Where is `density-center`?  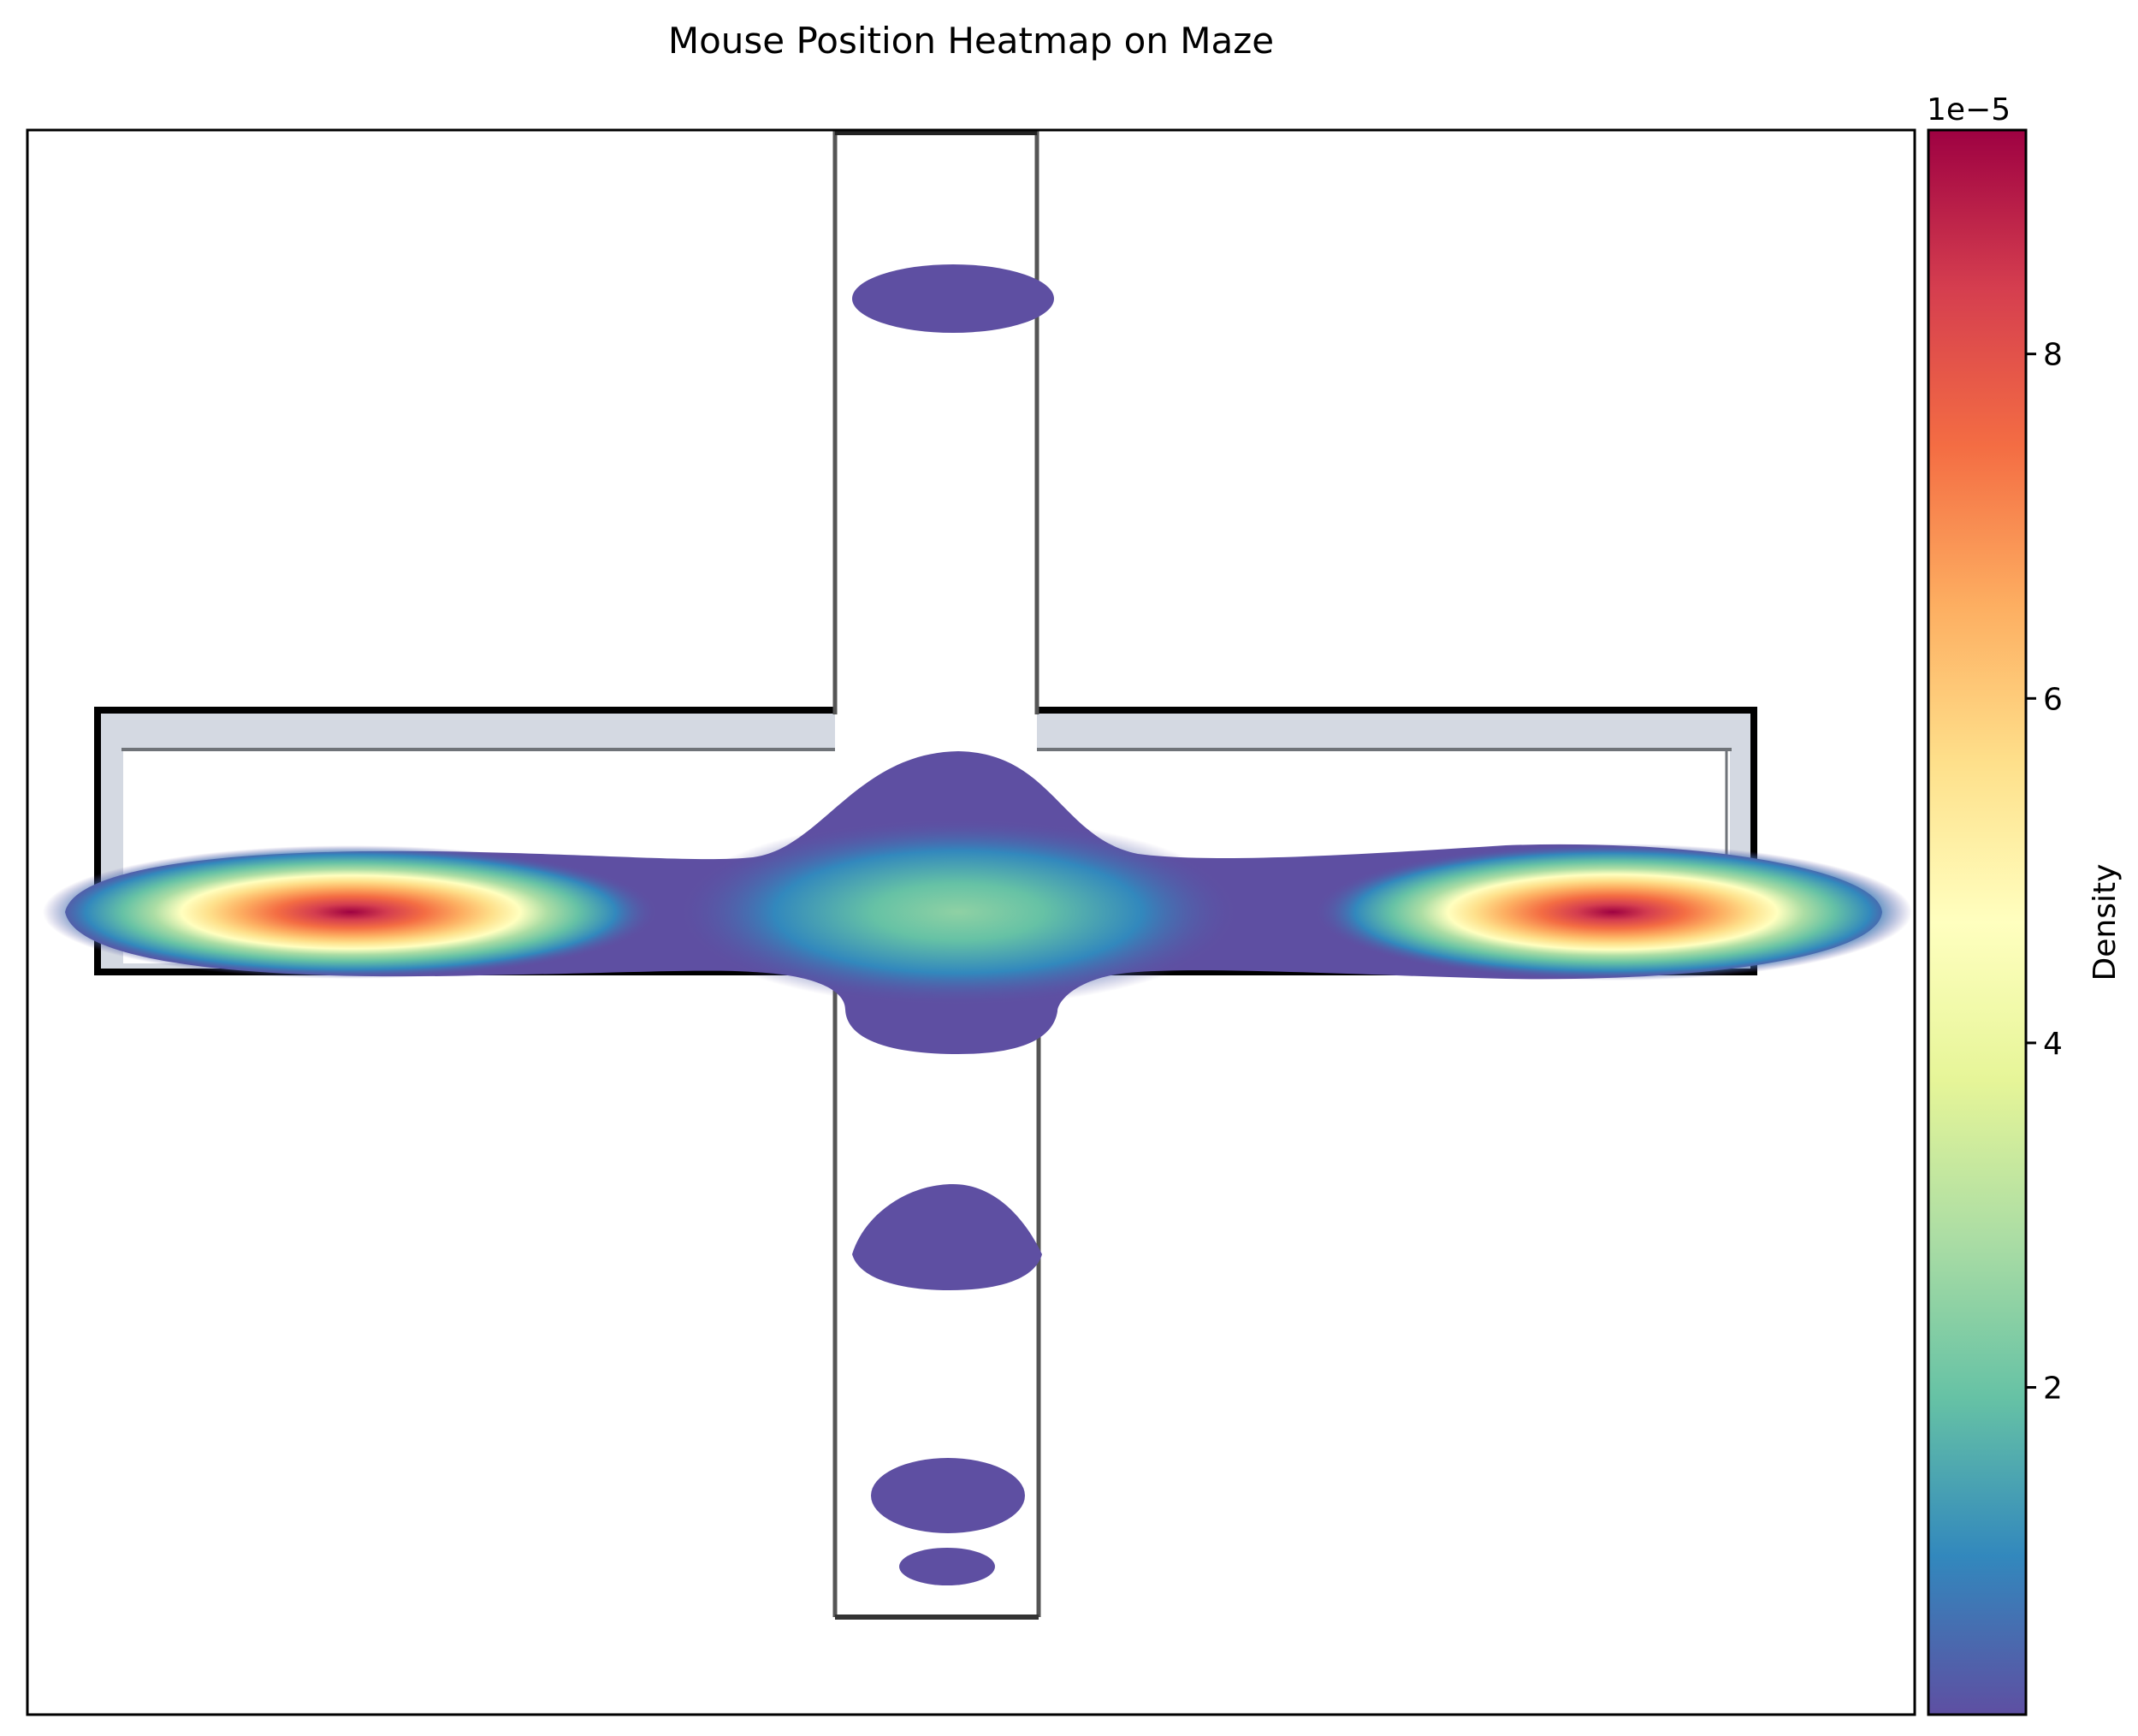 density-center is located at coordinates (958, 912).